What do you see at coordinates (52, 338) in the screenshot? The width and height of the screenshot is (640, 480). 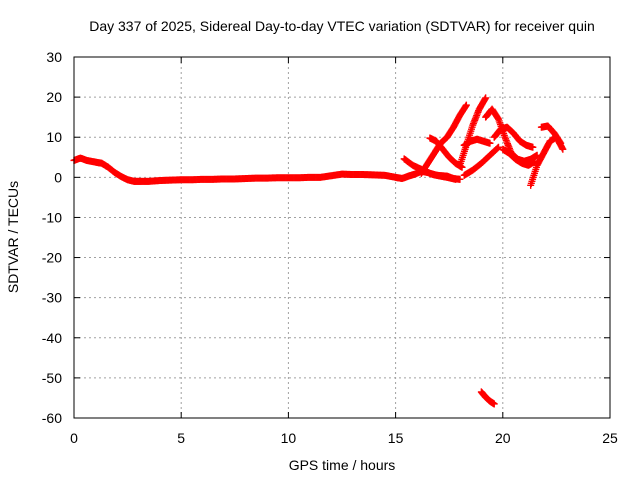 I see `y-tick-label: -40` at bounding box center [52, 338].